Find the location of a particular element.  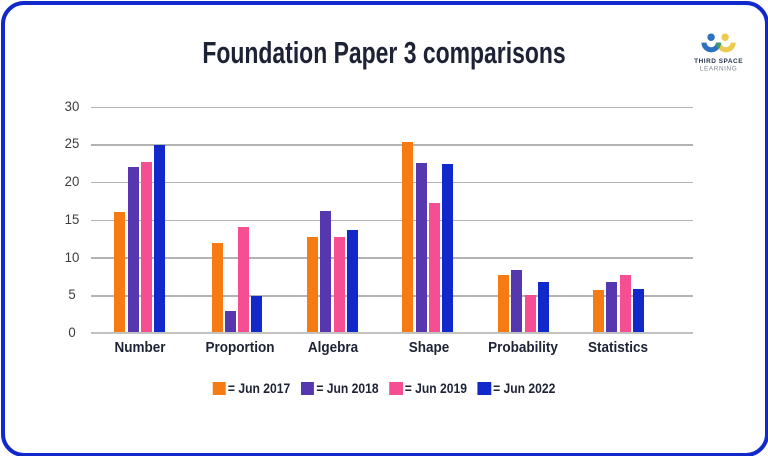

svg-text: THIRD SPACE is located at coordinates (718, 61).